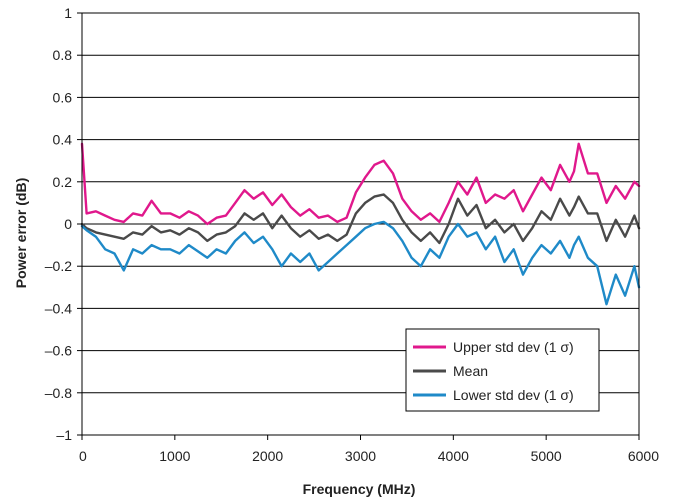 The width and height of the screenshot is (673, 503). Describe the element at coordinates (513, 347) in the screenshot. I see `legend-label-0: Upper std dev (1 σ)` at that location.